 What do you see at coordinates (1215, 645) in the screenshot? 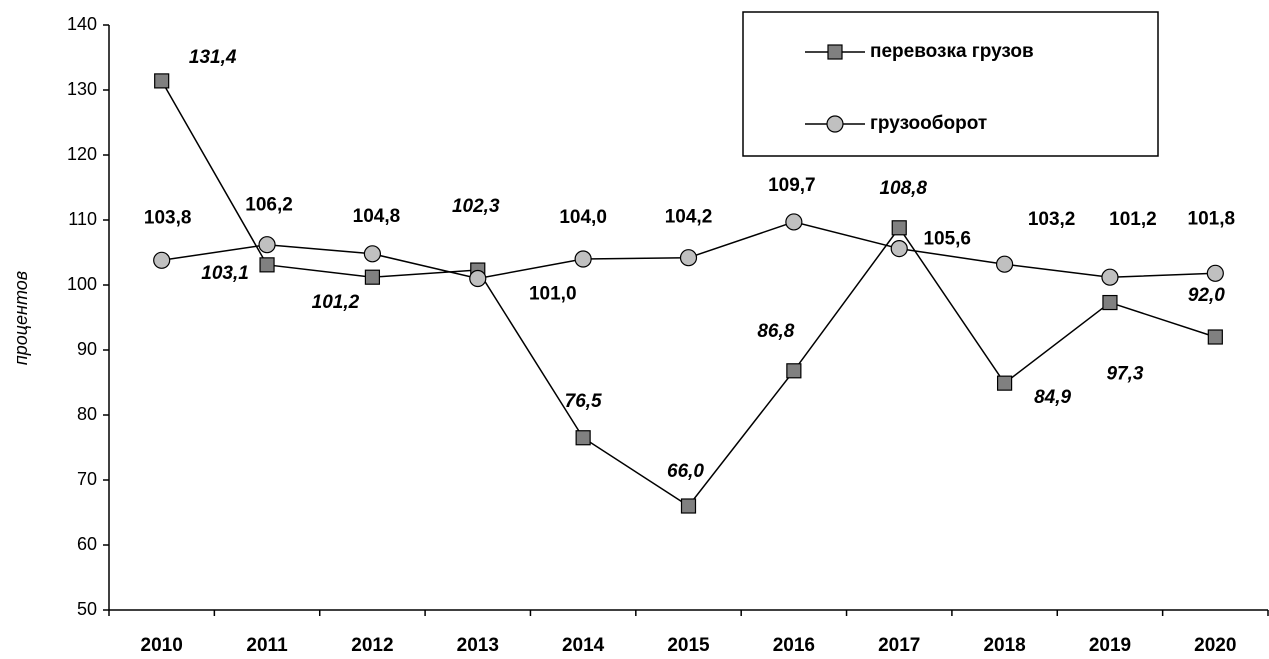
I see `x-tick-label: 2020` at bounding box center [1215, 645].